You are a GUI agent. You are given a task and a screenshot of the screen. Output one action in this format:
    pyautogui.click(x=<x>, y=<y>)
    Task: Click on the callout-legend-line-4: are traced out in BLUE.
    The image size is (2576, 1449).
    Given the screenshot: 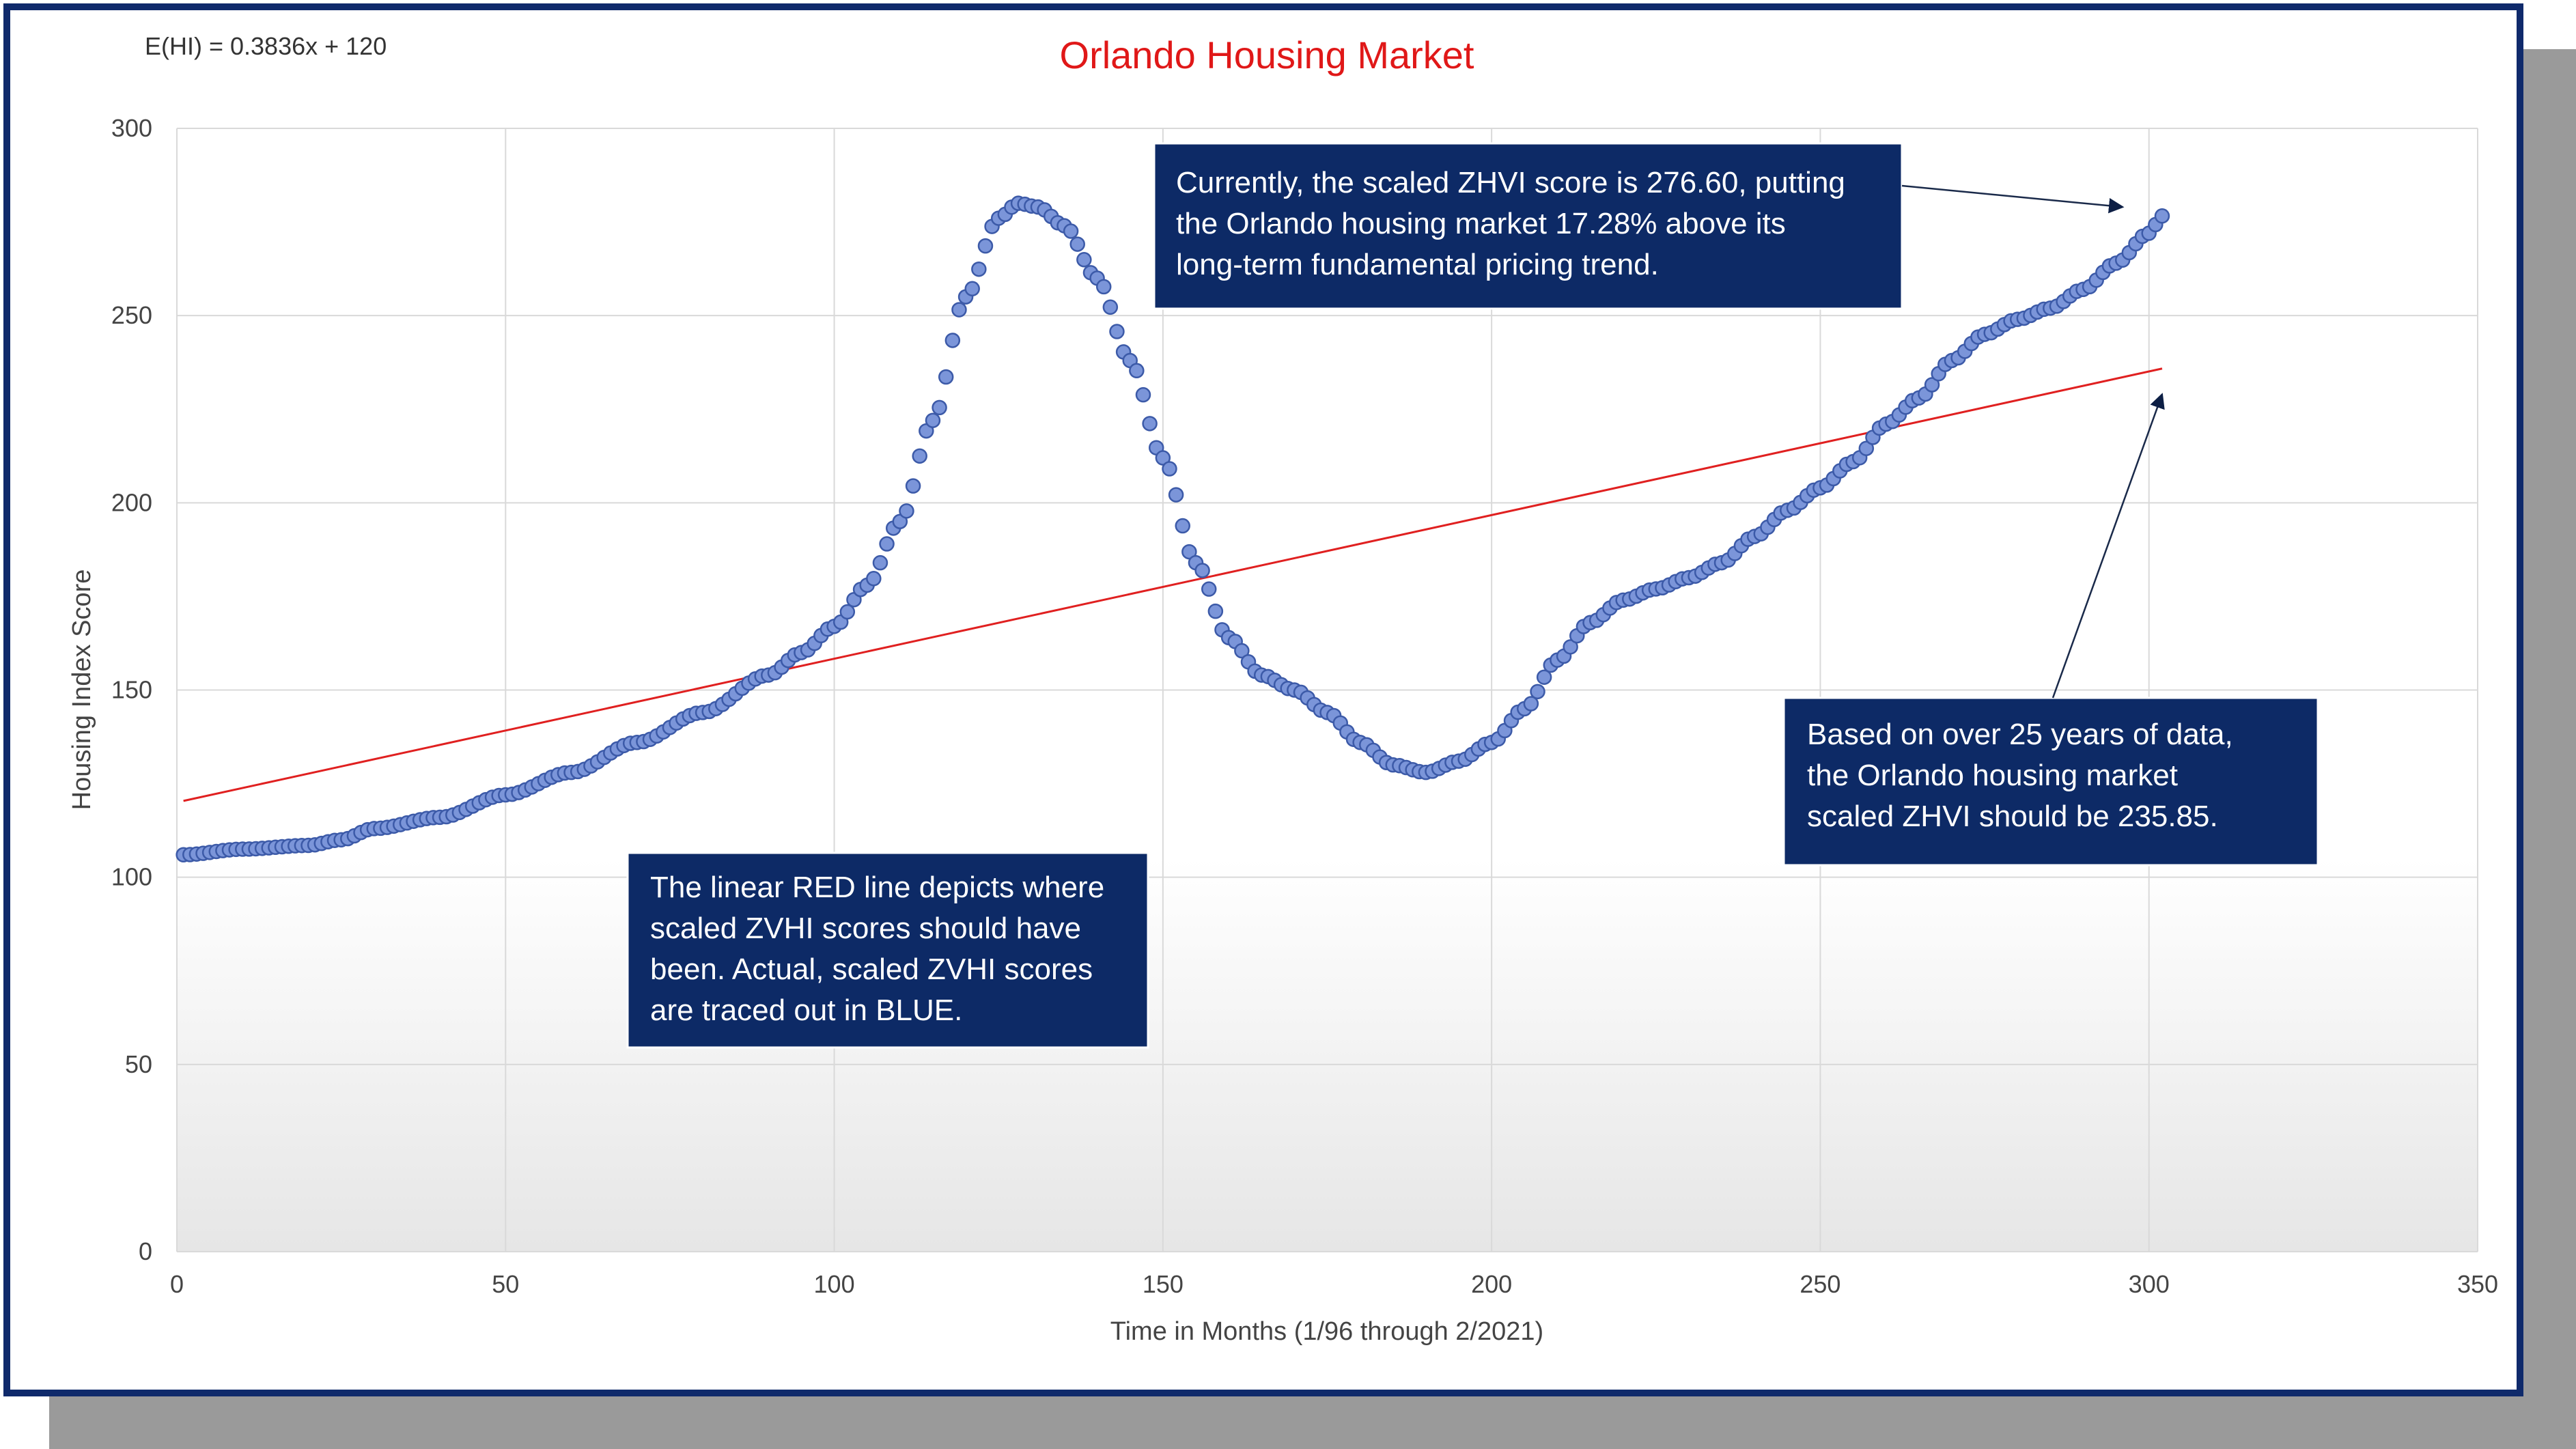 What is the action you would take?
    pyautogui.click(x=806, y=1011)
    